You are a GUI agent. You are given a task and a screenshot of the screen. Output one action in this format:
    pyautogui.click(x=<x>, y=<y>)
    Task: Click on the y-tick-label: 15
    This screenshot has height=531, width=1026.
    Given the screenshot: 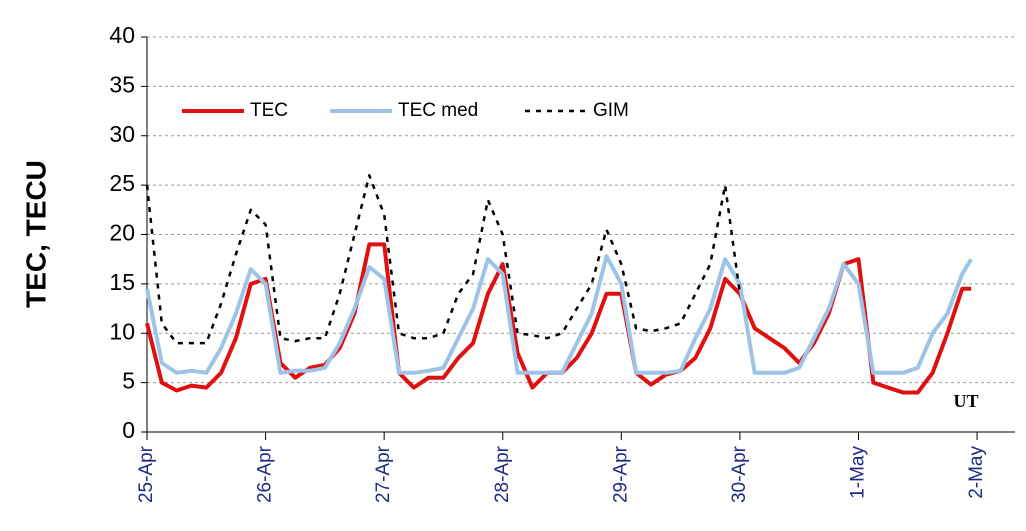 What is the action you would take?
    pyautogui.click(x=122, y=282)
    